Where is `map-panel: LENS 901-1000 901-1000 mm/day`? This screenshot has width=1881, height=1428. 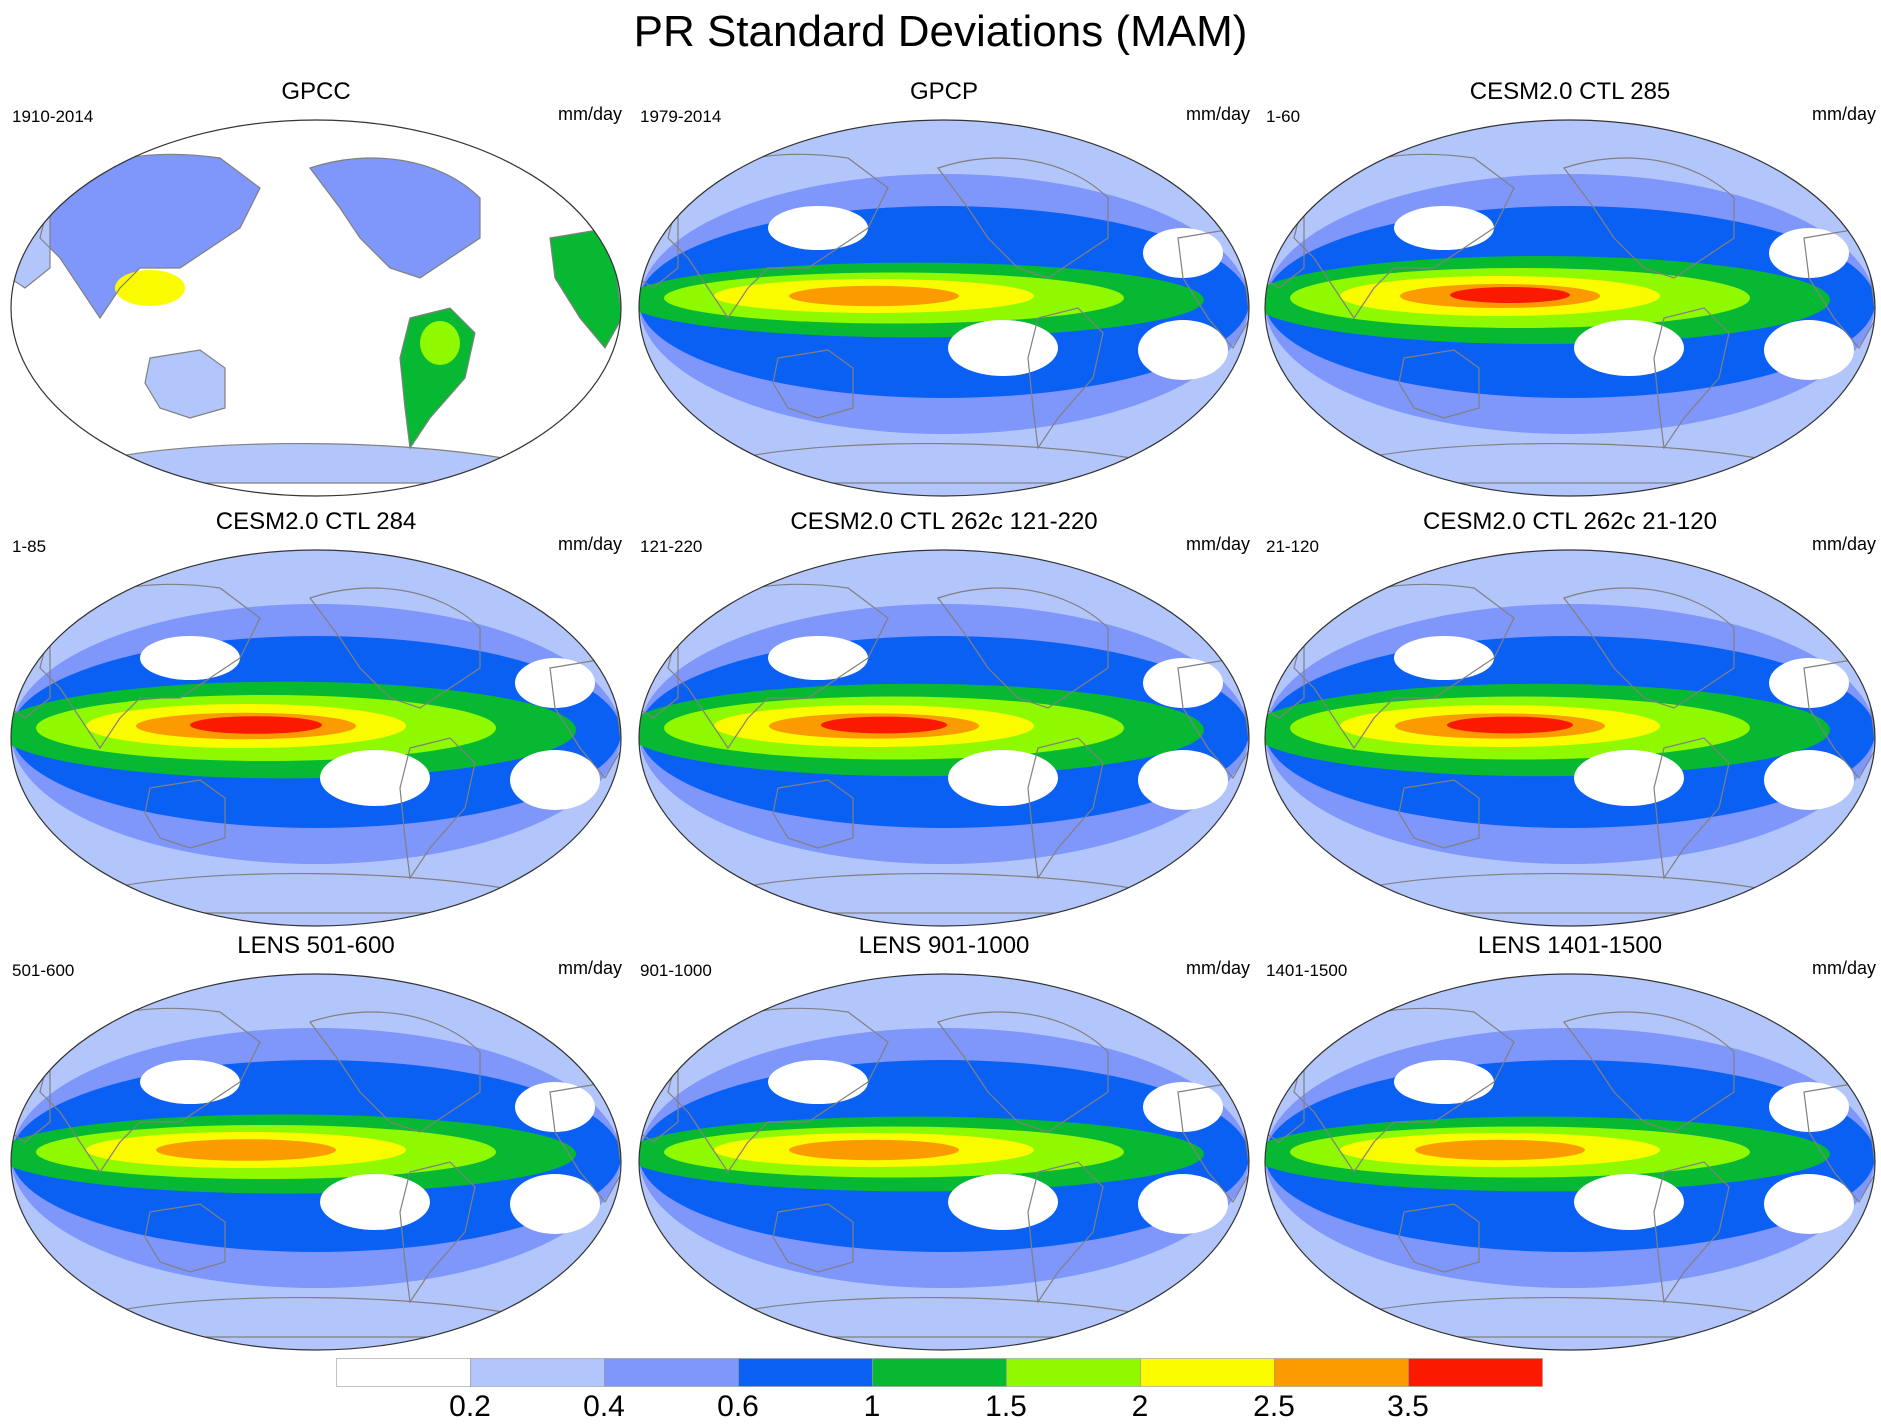 map-panel: LENS 901-1000 901-1000 mm/day is located at coordinates (944, 1142).